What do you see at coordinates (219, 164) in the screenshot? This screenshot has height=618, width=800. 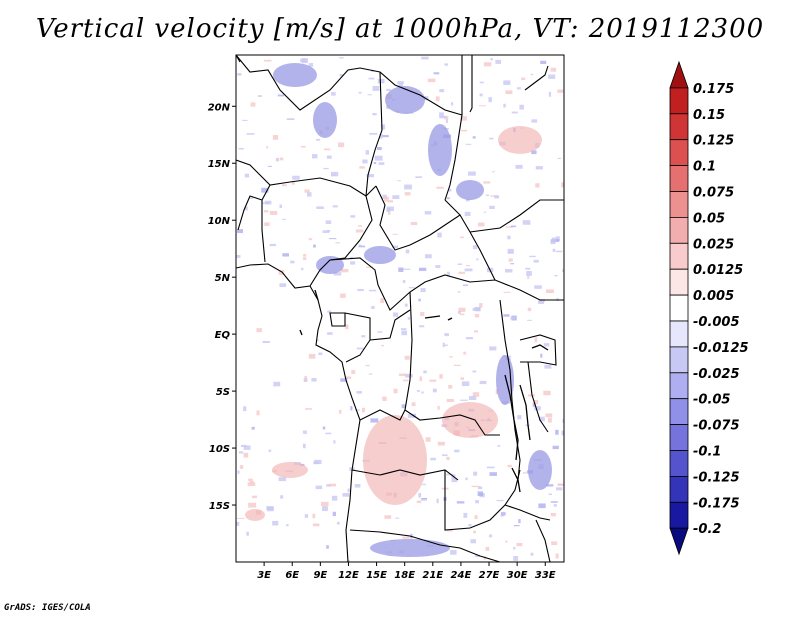 I see `lat-tick-label: 15N` at bounding box center [219, 164].